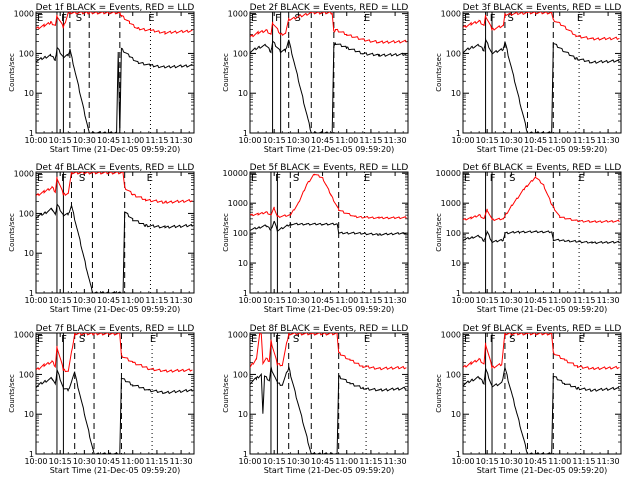  Describe the element at coordinates (329, 8) in the screenshot. I see `chart-title: Det 2f BLACK = Events, RED = LLD` at that location.